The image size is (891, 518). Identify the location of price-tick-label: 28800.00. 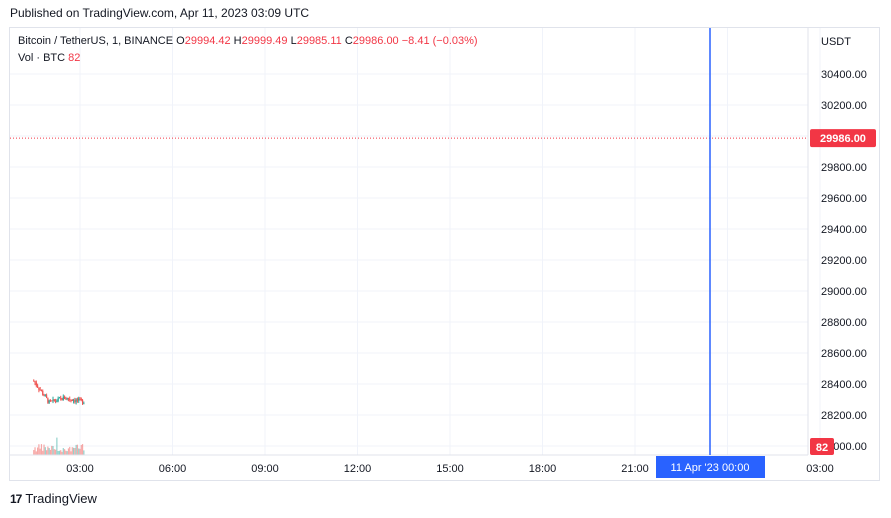
(844, 323).